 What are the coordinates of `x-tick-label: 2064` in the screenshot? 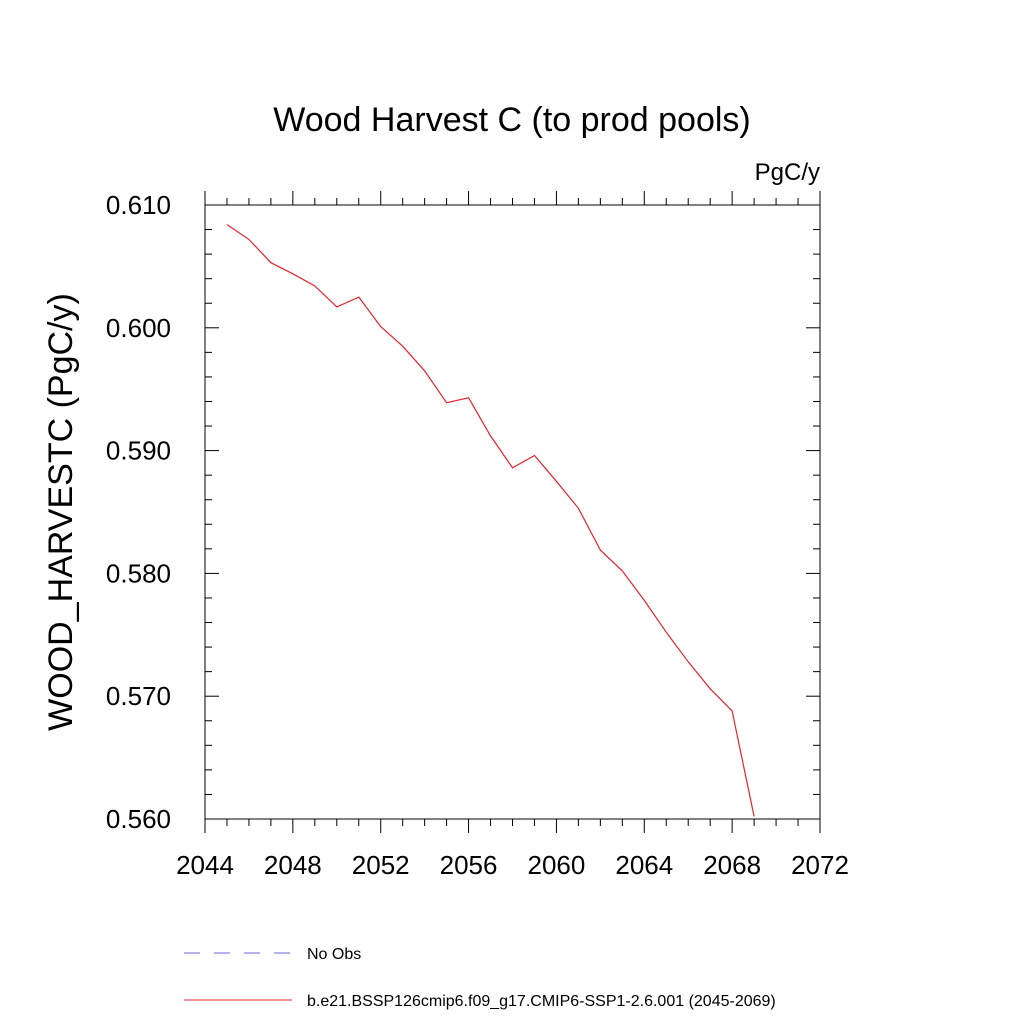 It's located at (644, 865).